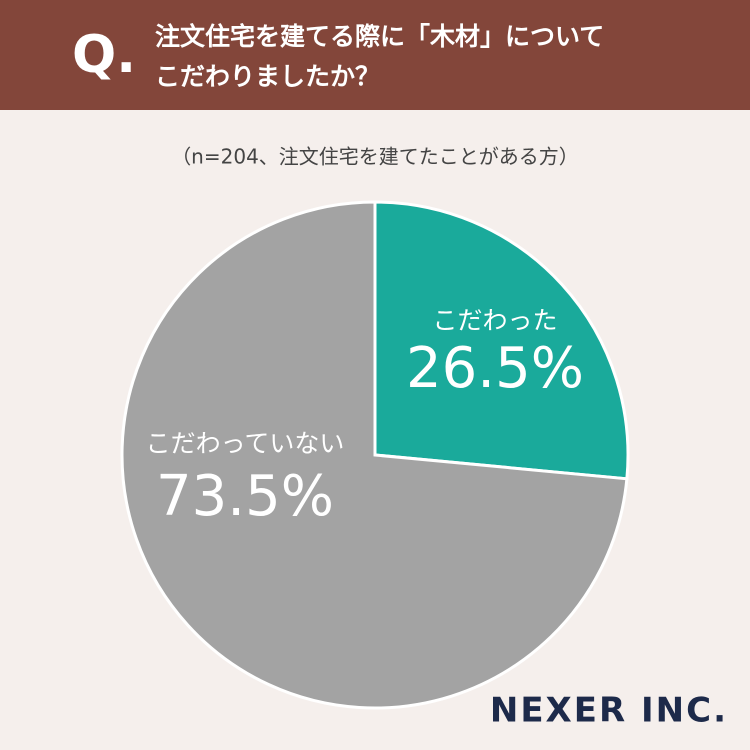 This screenshot has height=750, width=750. What do you see at coordinates (245, 443) in the screenshot?
I see `slice-label: こだわっていない` at bounding box center [245, 443].